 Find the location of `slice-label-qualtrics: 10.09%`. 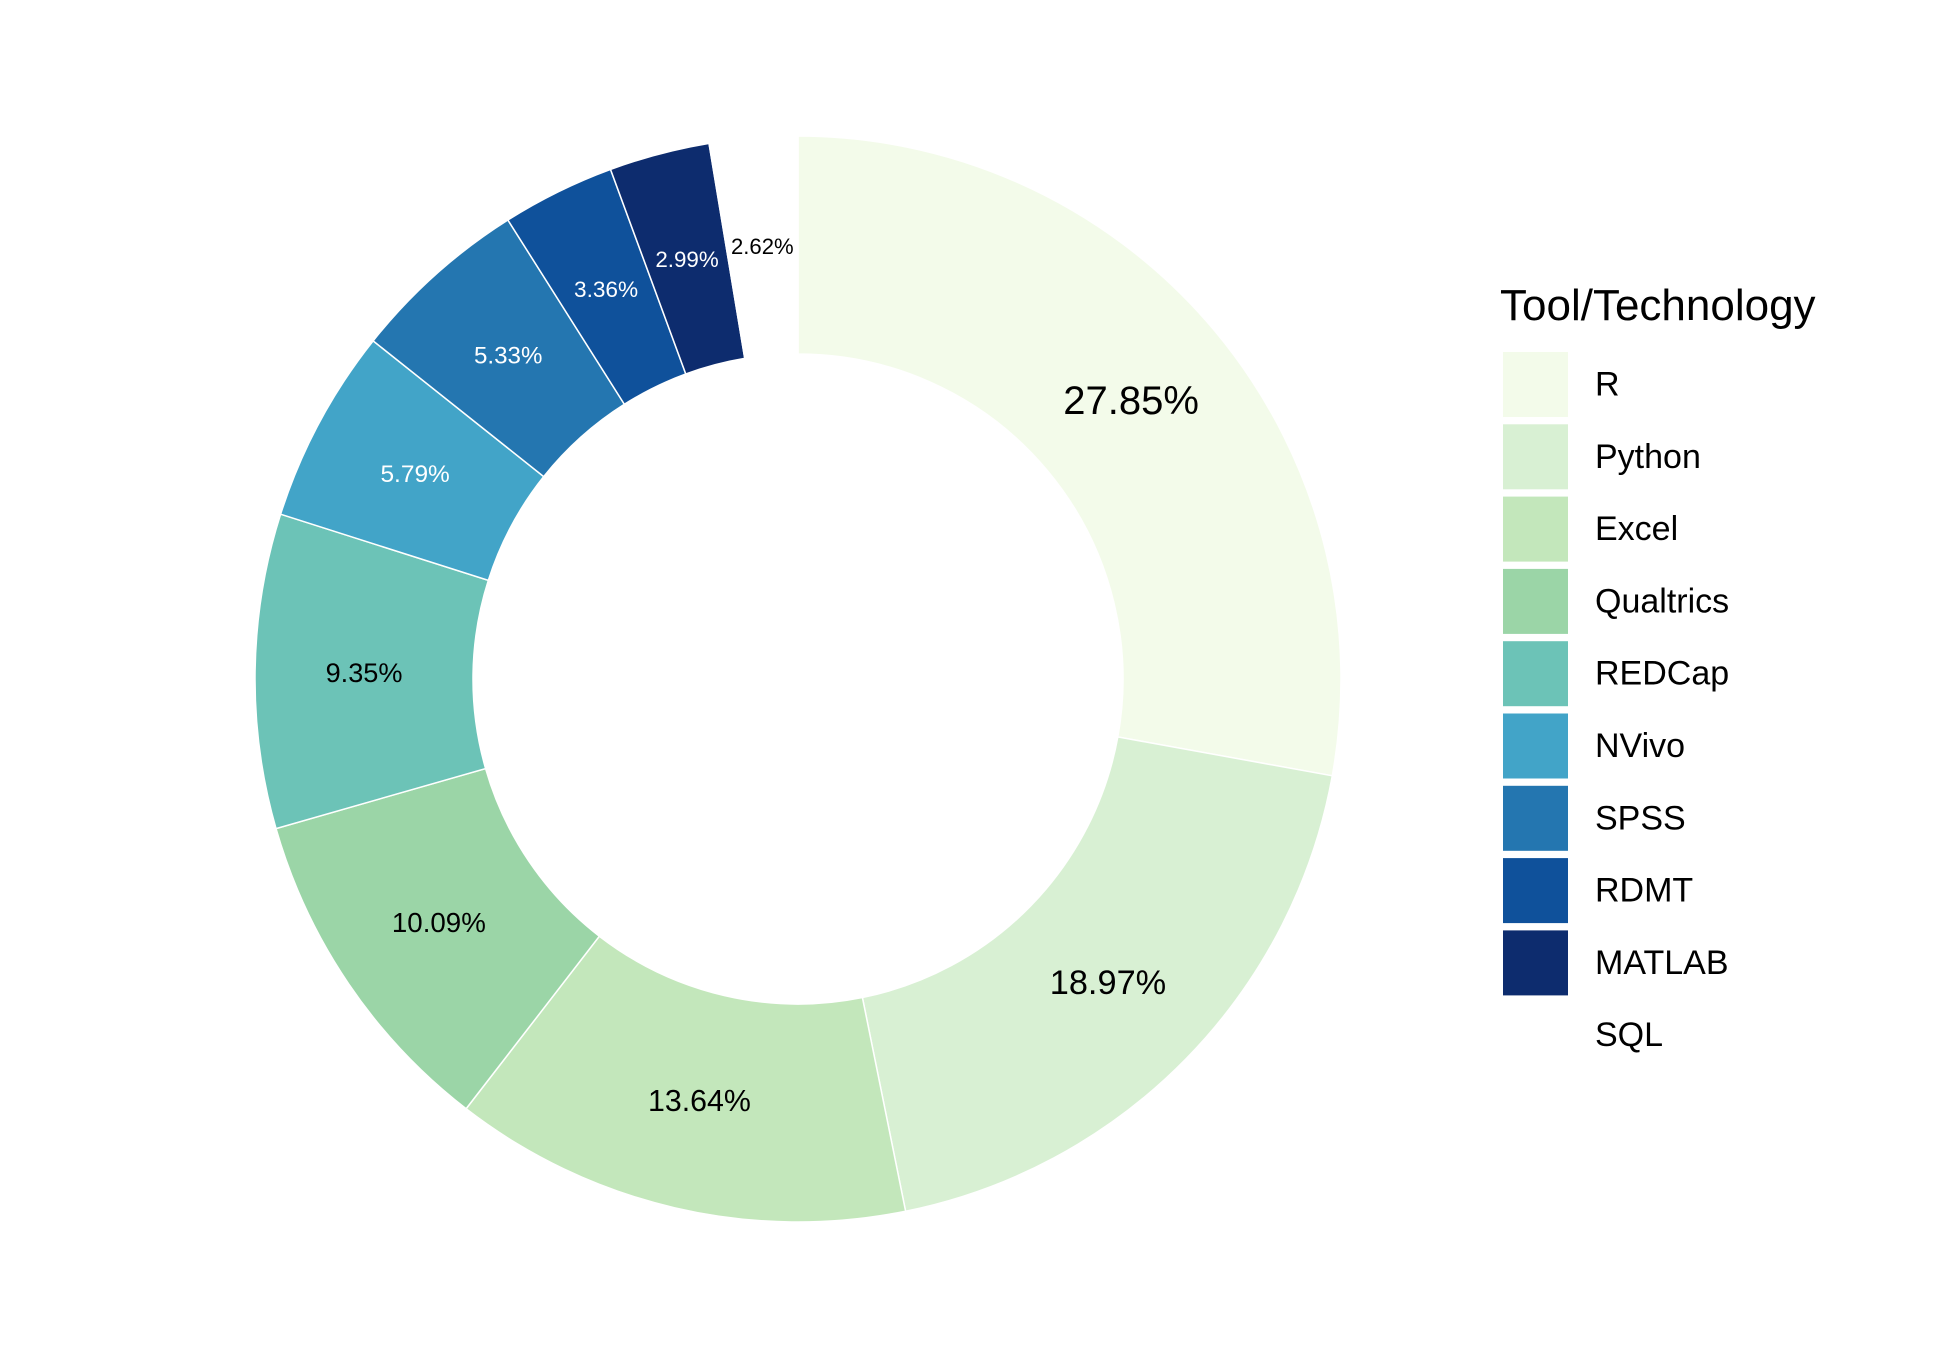

slice-label-qualtrics: 10.09% is located at coordinates (439, 922).